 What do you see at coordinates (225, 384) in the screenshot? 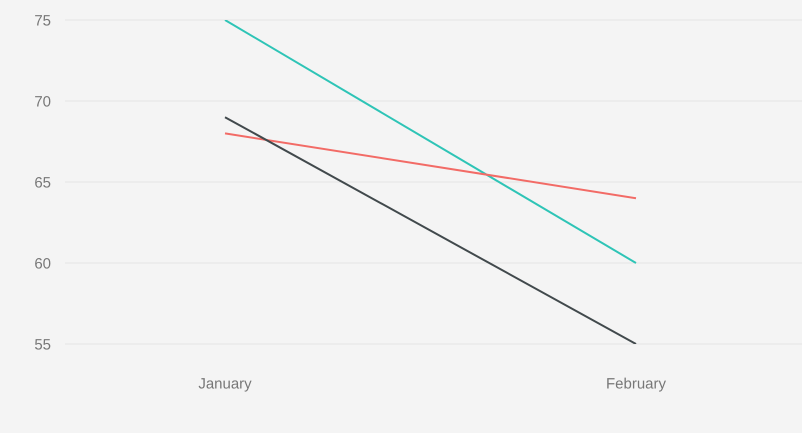
I see `x-tick-label: January` at bounding box center [225, 384].